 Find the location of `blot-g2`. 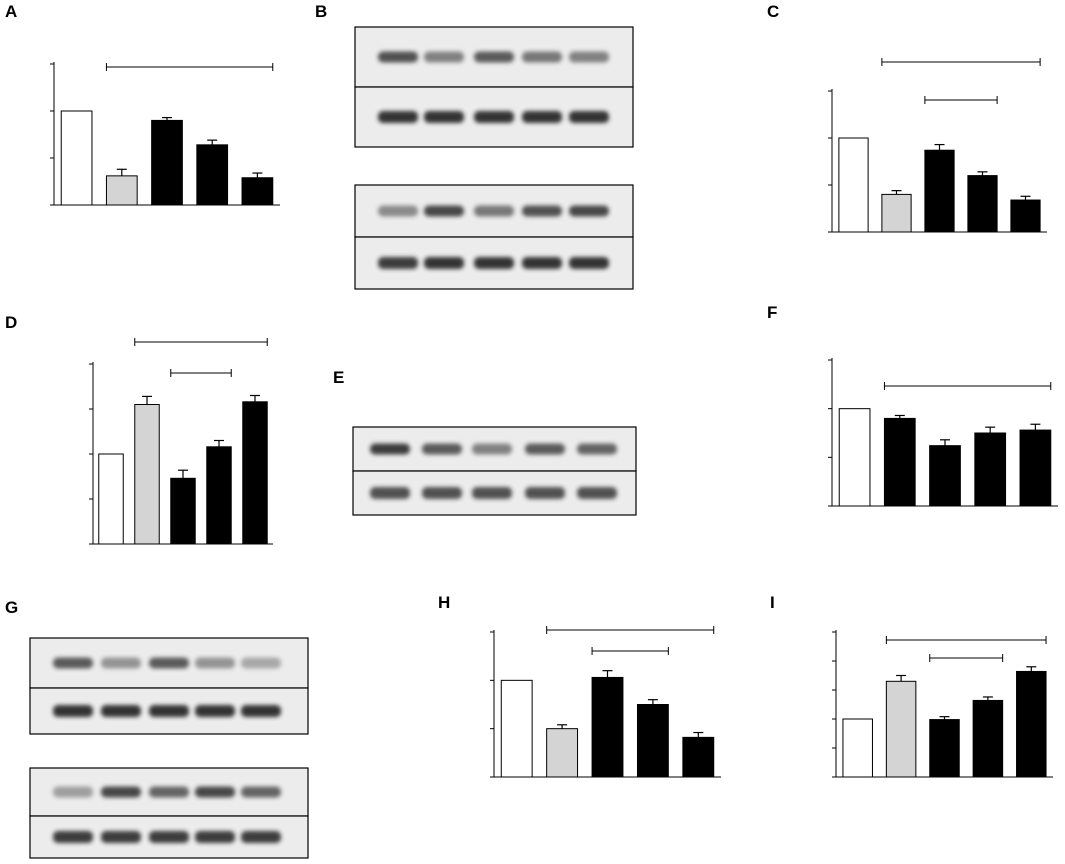

blot-g2 is located at coordinates (169, 813).